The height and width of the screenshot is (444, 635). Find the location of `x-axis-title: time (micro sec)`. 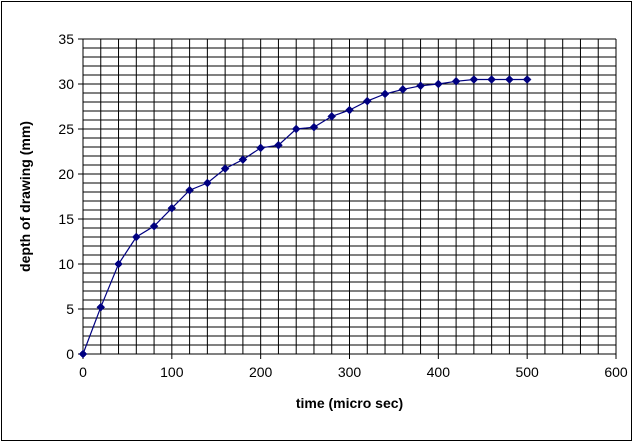

x-axis-title: time (micro sec) is located at coordinates (349, 403).